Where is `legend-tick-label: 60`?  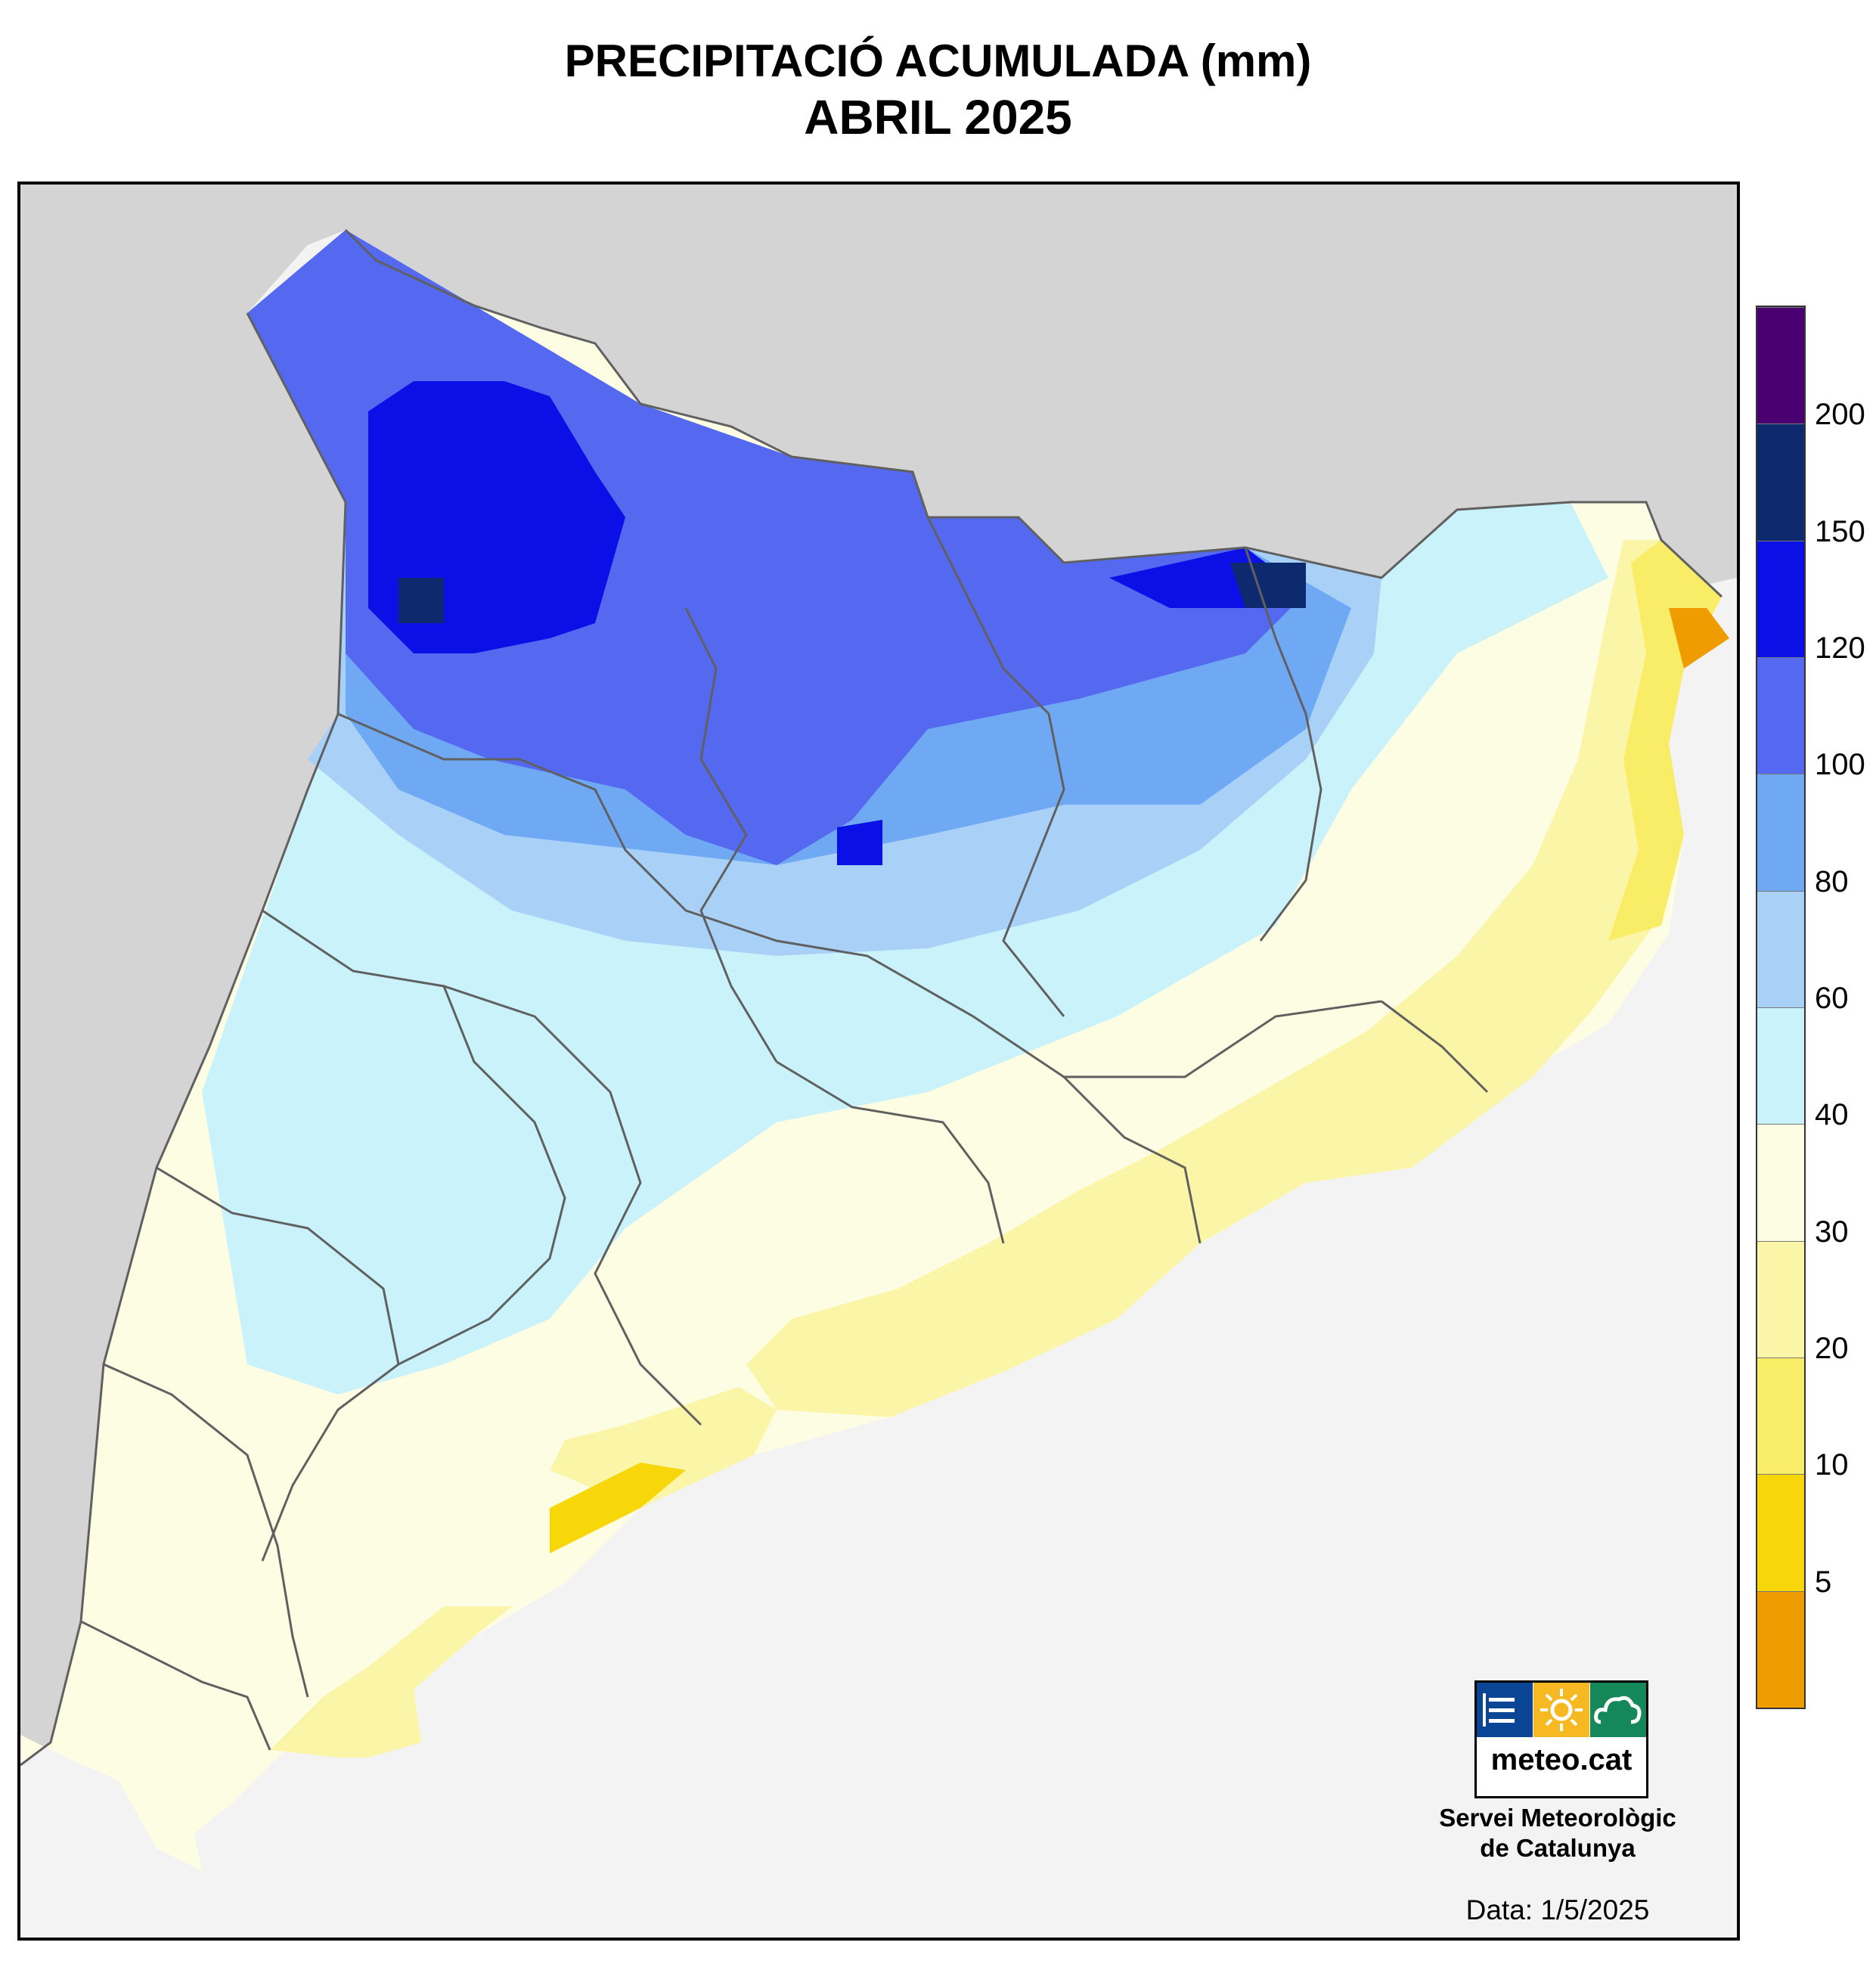
legend-tick-label: 60 is located at coordinates (1832, 998).